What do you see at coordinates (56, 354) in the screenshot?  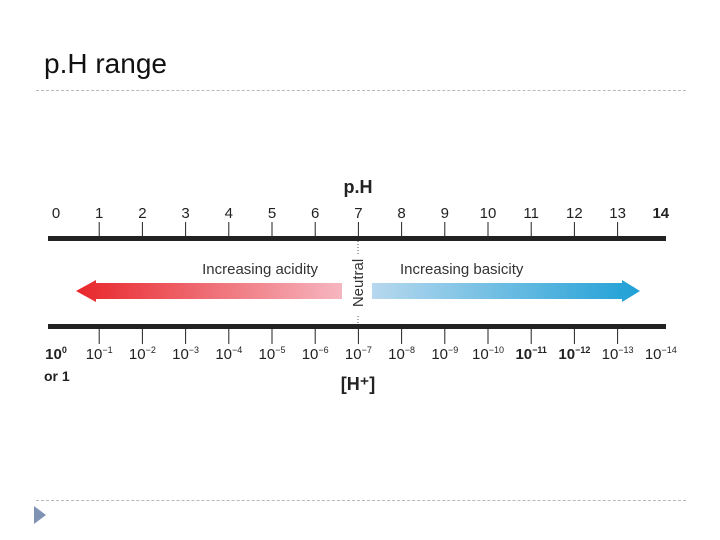 I see `h-tick-label: 10⁰` at bounding box center [56, 354].